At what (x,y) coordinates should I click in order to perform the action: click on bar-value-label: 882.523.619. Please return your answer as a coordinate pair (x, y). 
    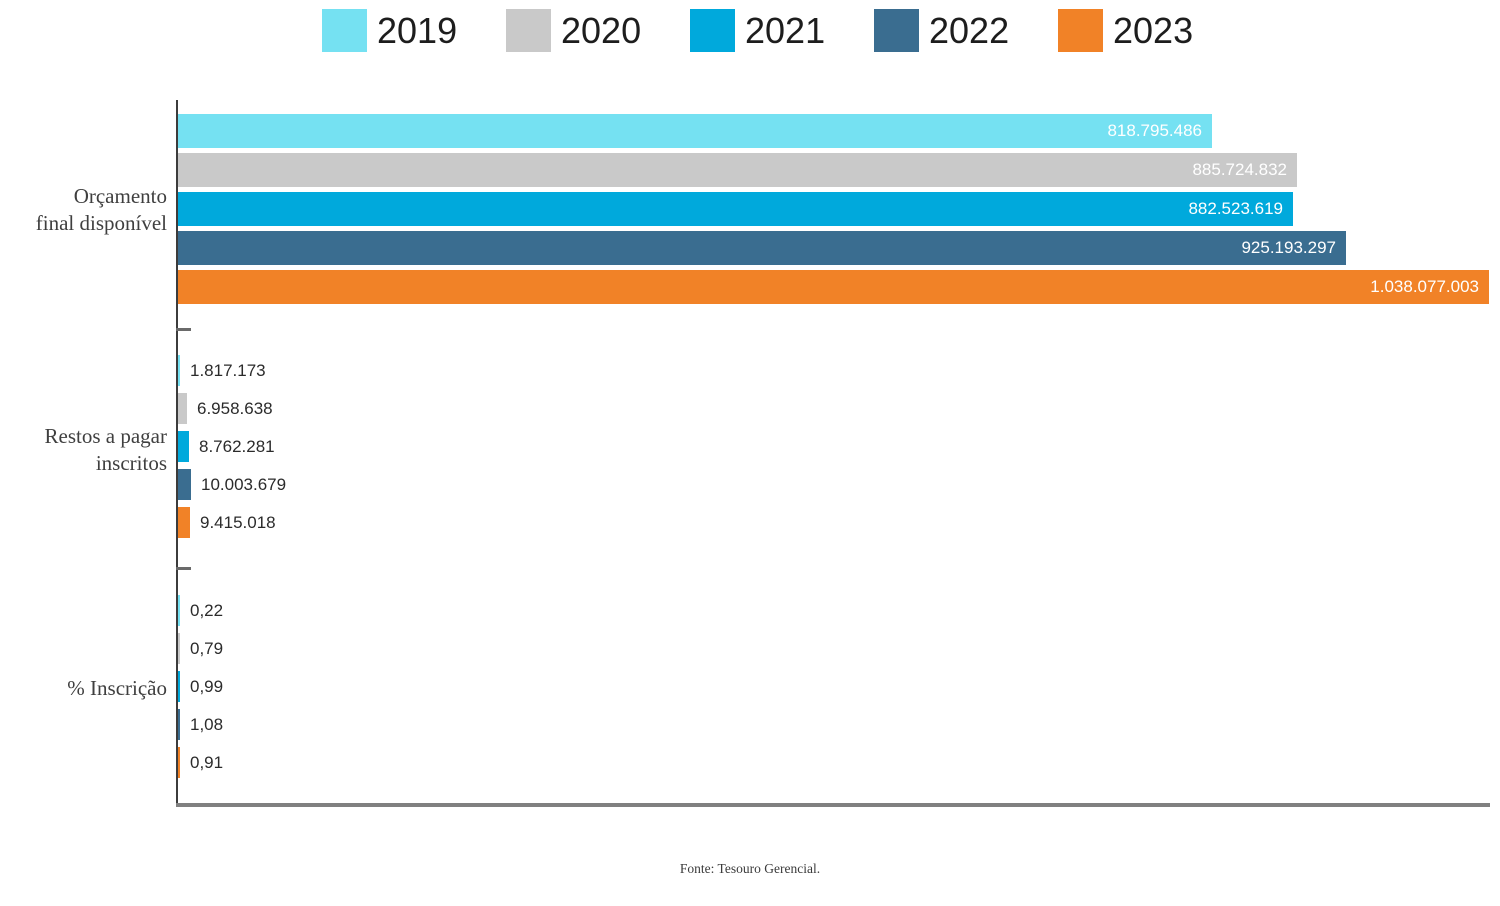
    Looking at the image, I should click on (1235, 208).